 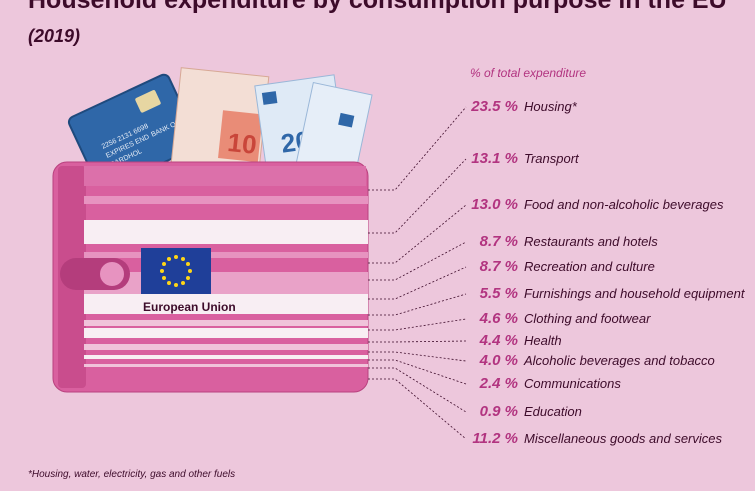 What do you see at coordinates (623, 438) in the screenshot?
I see `category-label: Miscellaneous goods and services` at bounding box center [623, 438].